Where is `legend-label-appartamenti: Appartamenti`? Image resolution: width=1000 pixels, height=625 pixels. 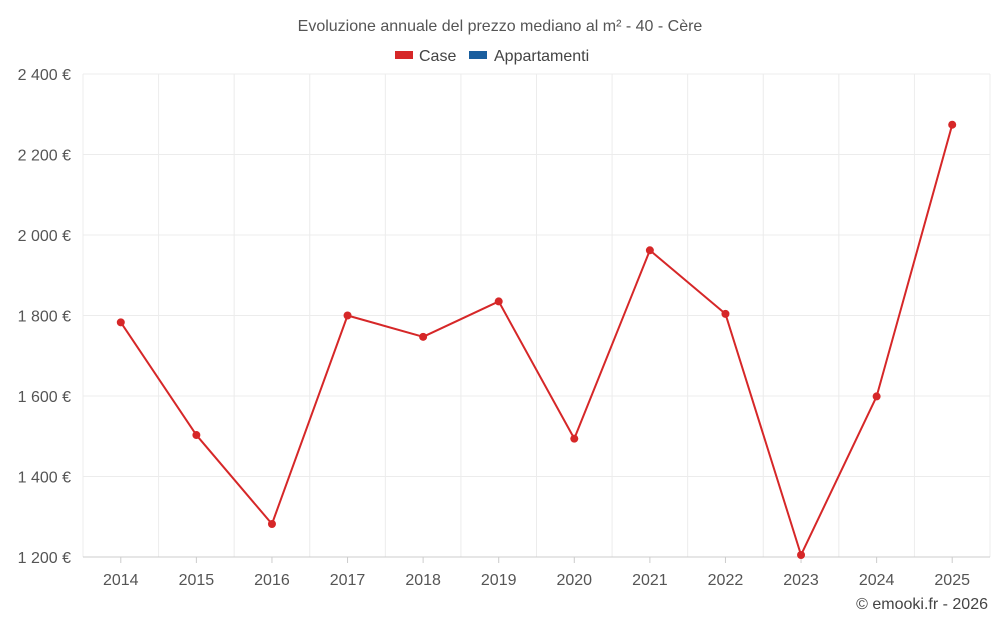
legend-label-appartamenti: Appartamenti is located at coordinates (541, 56).